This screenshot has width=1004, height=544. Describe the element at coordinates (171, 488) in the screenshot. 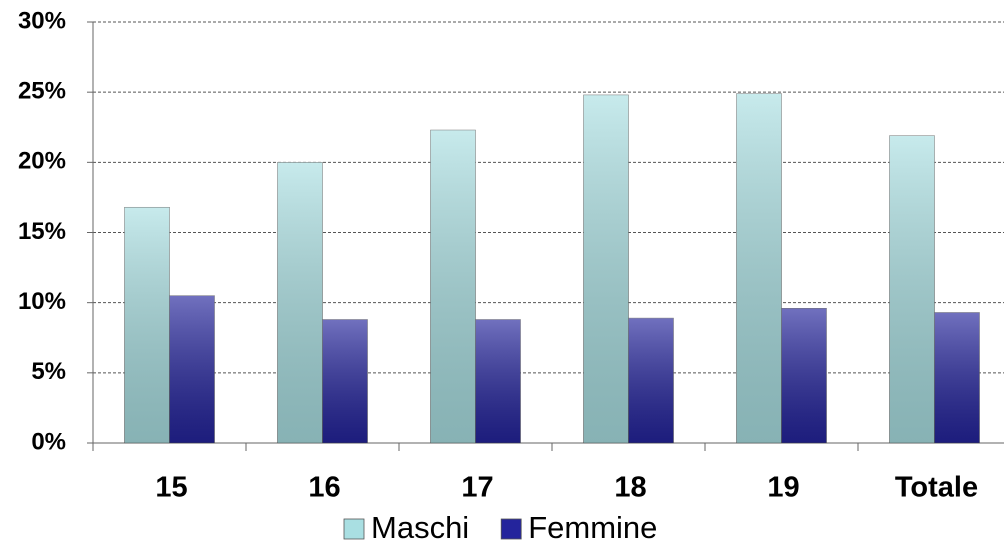

I see `x-tick-label: 15` at that location.